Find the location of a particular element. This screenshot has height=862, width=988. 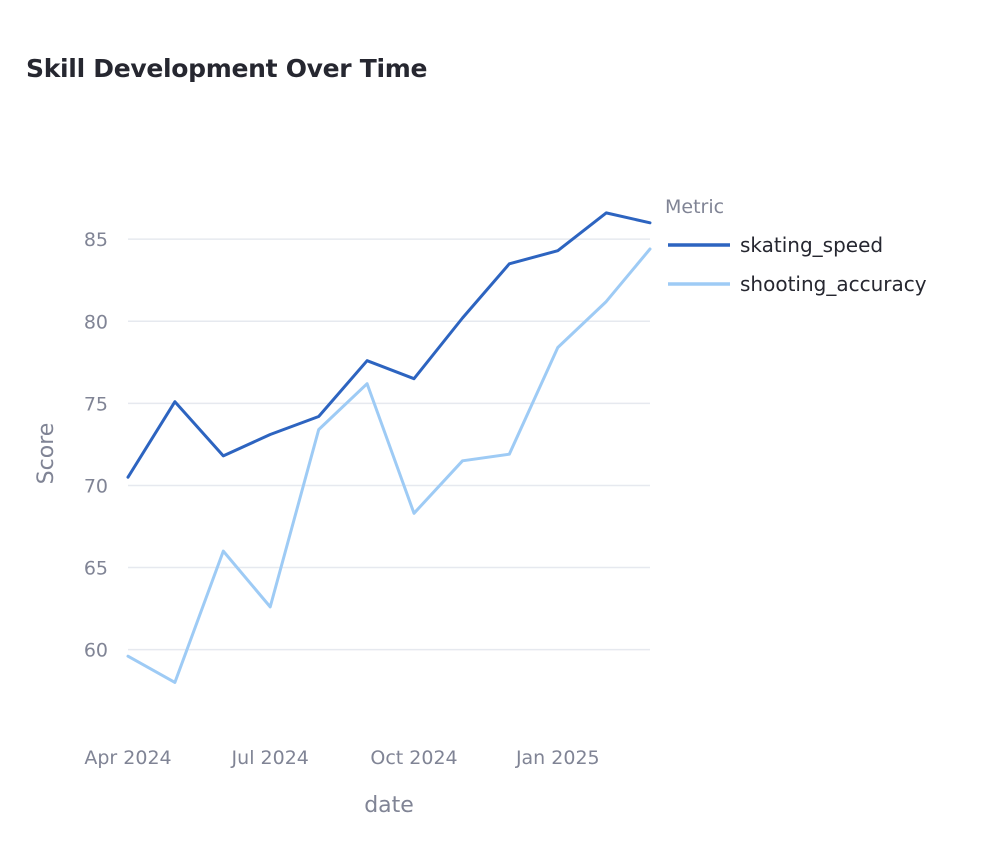

y-tick-label: 75 is located at coordinates (96, 404).